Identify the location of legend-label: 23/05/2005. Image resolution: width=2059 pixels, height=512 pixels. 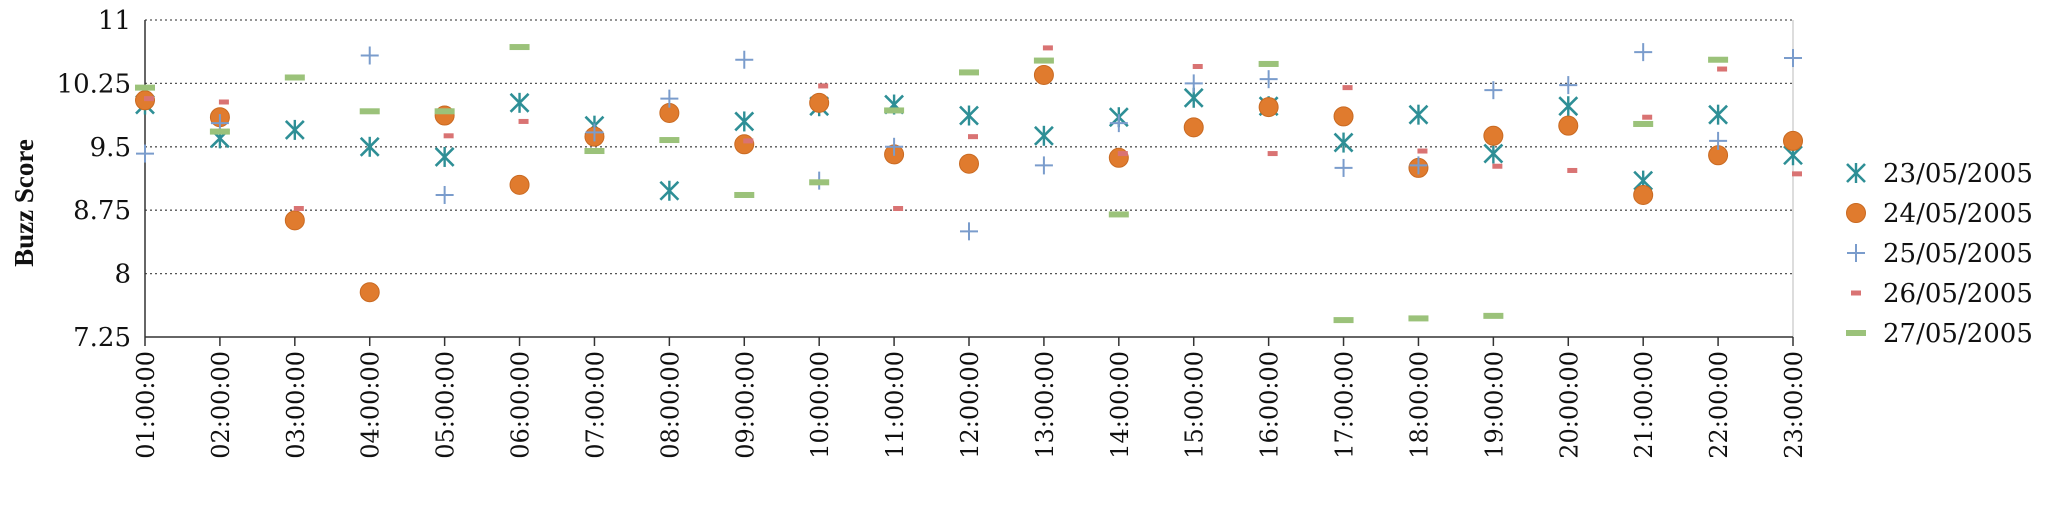
(1958, 174).